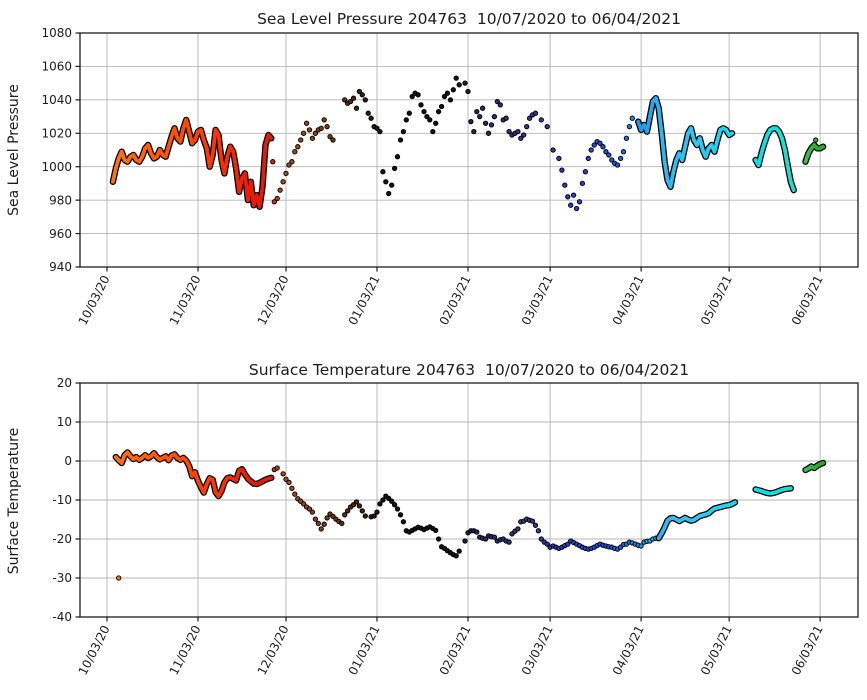 The height and width of the screenshot is (700, 867). What do you see at coordinates (60, 200) in the screenshot?
I see `y-tick-label: 980` at bounding box center [60, 200].